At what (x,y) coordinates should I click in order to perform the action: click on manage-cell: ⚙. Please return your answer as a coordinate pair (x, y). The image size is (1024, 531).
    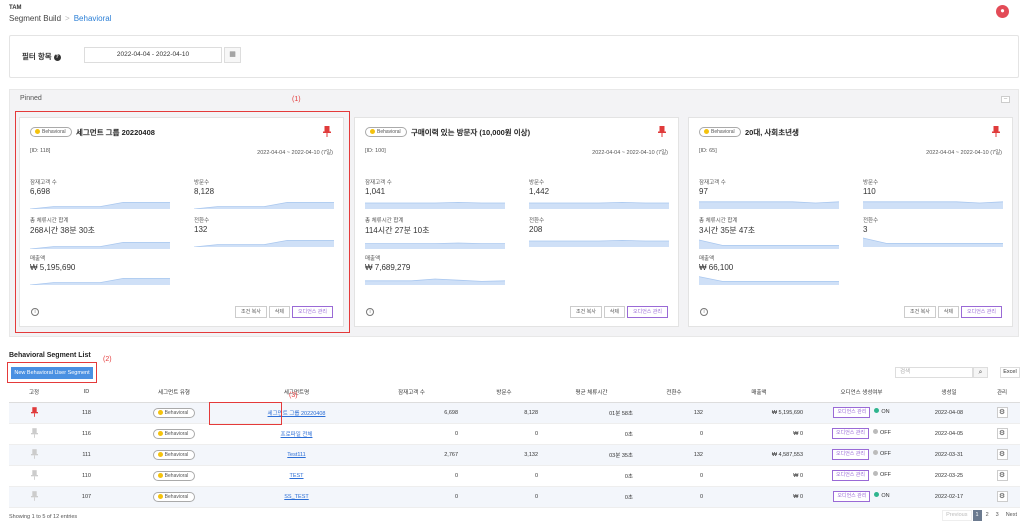
    Looking at the image, I should click on (1002, 413).